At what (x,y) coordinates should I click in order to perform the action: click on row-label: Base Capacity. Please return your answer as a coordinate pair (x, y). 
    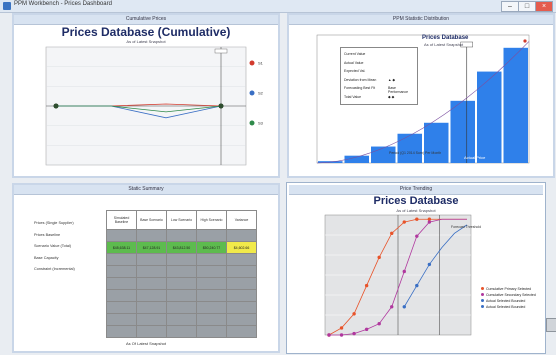
    Looking at the image, I should click on (46, 257).